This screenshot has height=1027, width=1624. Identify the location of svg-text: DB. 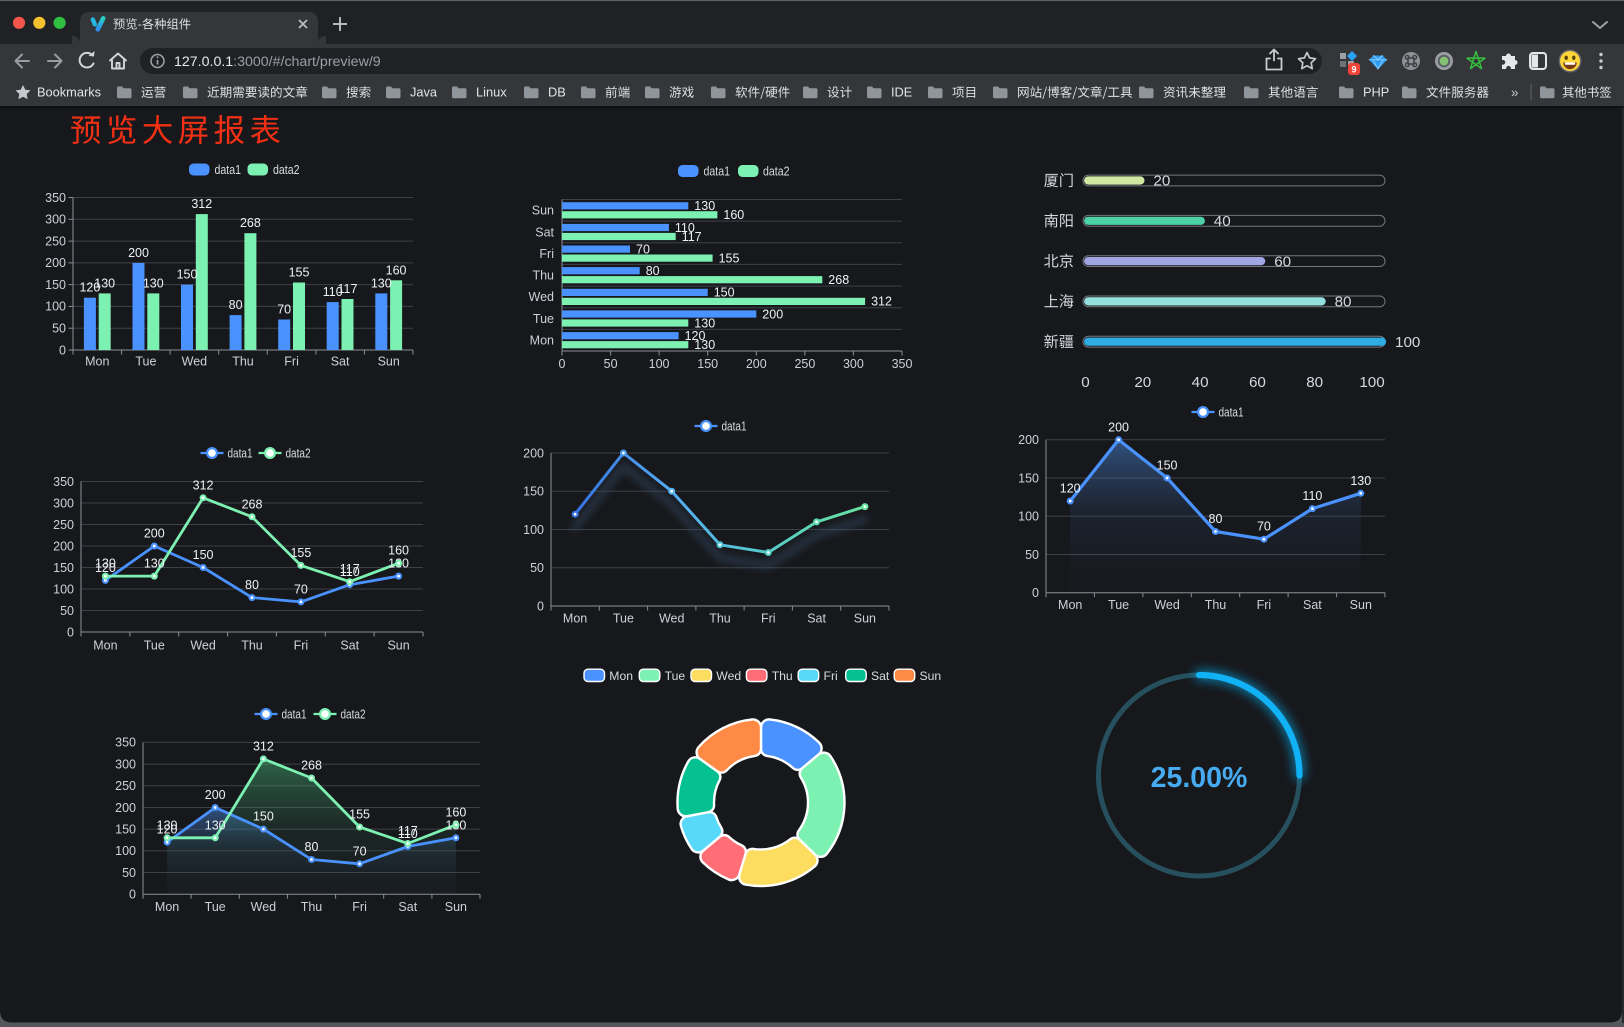
(557, 92).